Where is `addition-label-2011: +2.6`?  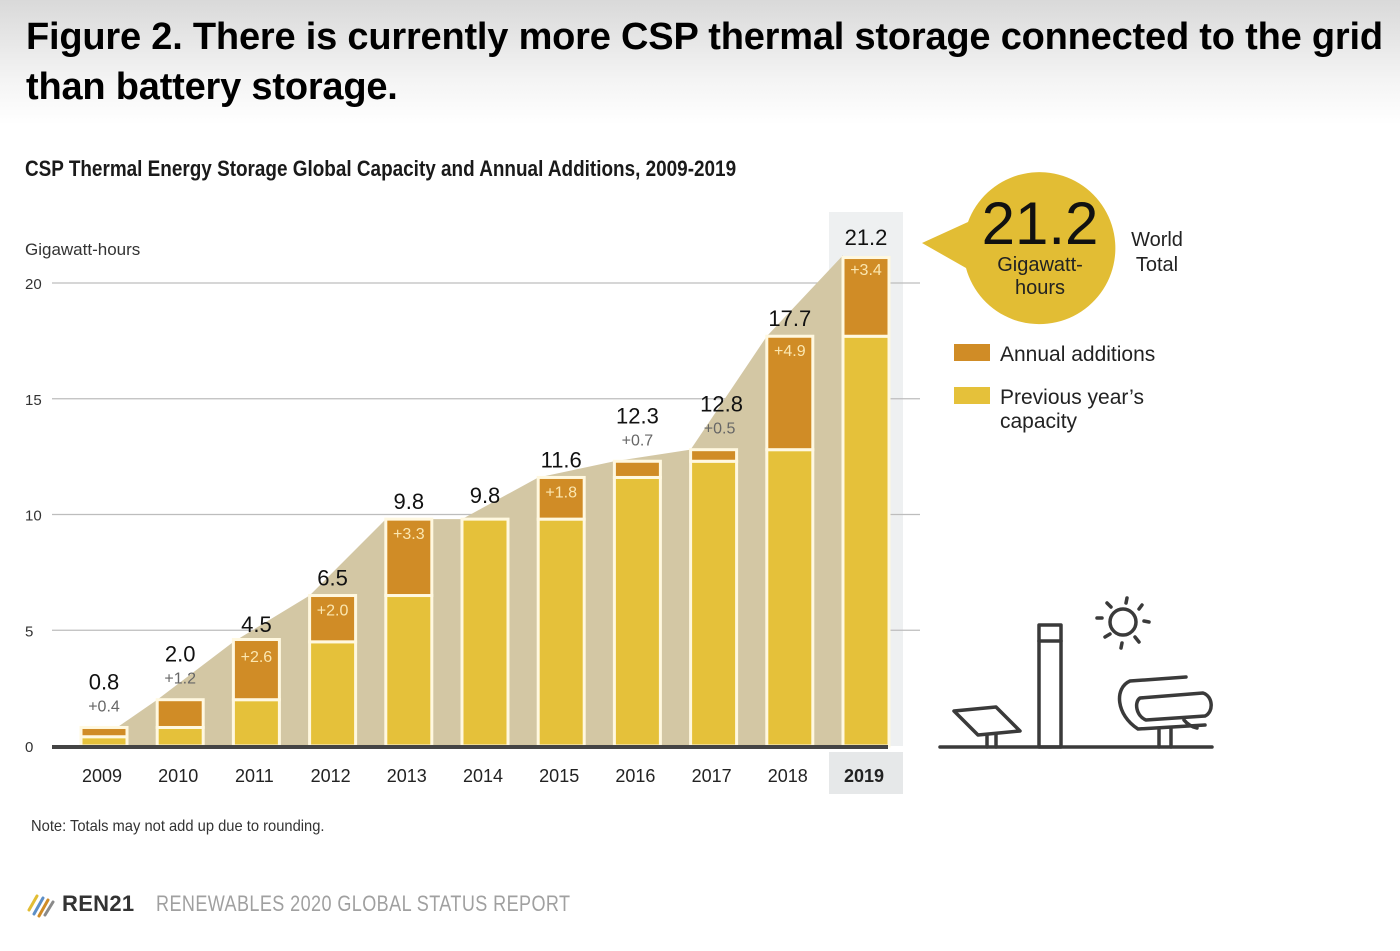
addition-label-2011: +2.6 is located at coordinates (257, 657).